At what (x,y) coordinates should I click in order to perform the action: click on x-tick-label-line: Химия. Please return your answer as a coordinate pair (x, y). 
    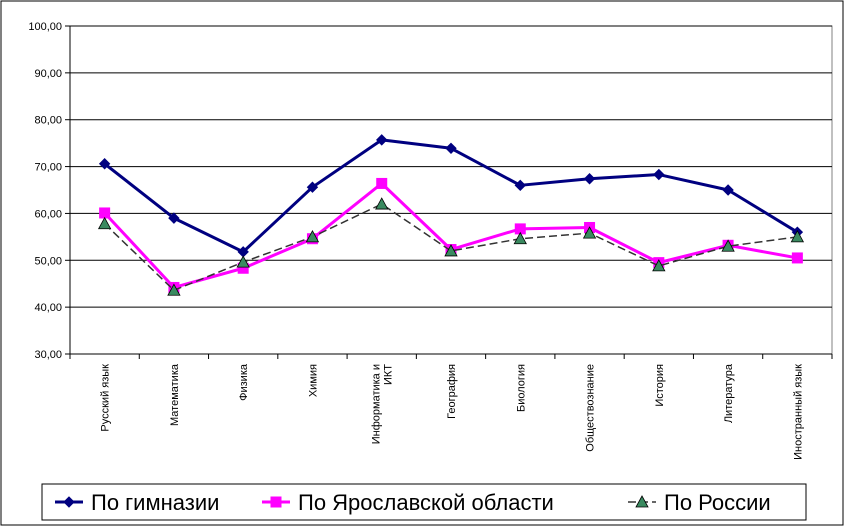
    Looking at the image, I should click on (313, 380).